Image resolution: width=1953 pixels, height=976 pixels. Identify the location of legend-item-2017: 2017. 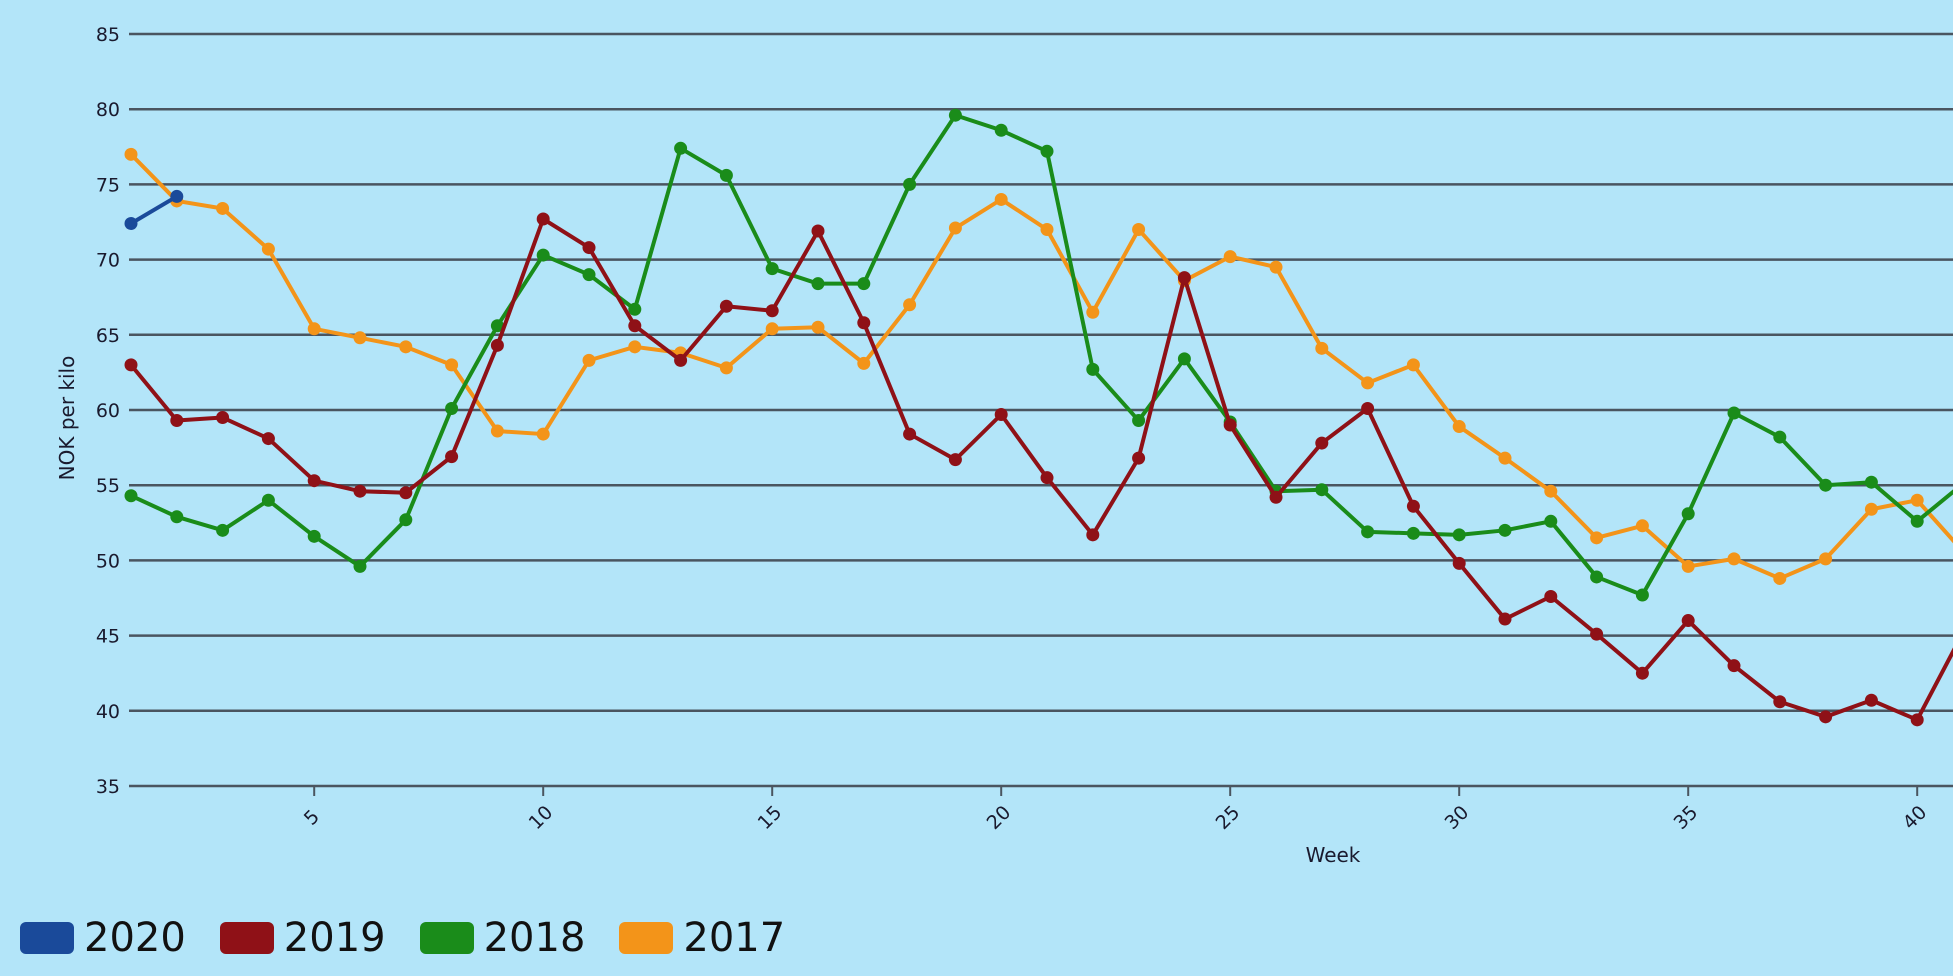
(702, 938).